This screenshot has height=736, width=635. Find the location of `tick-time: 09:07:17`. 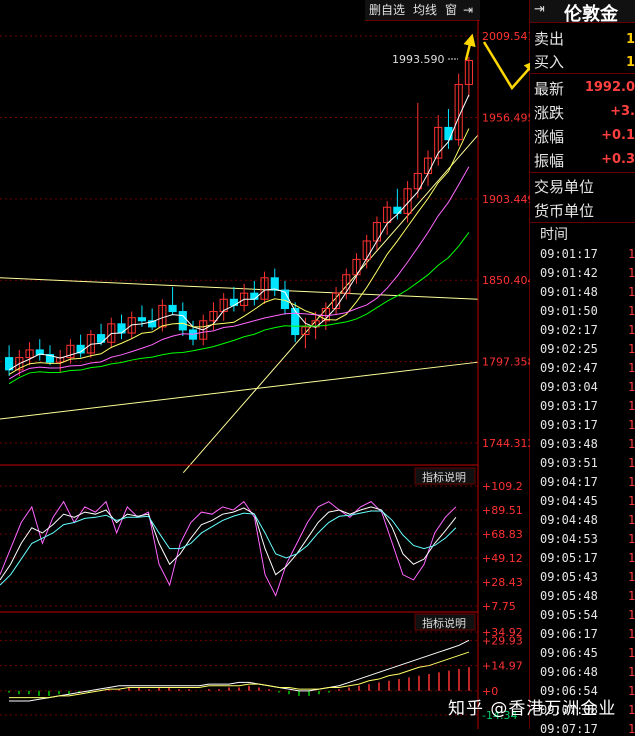

tick-time: 09:07:17 is located at coordinates (569, 729).